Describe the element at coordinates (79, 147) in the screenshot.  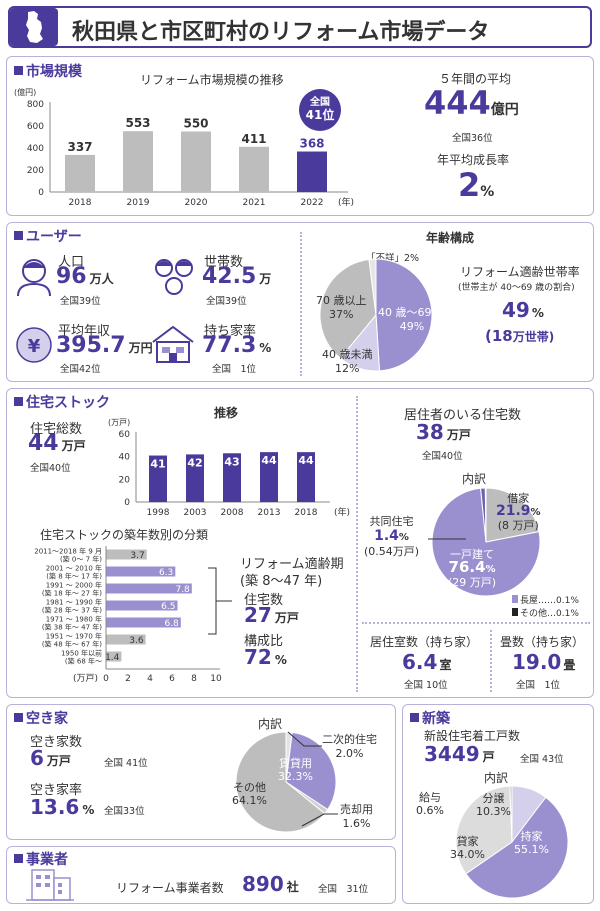
I see `market-bar-label: 337` at that location.